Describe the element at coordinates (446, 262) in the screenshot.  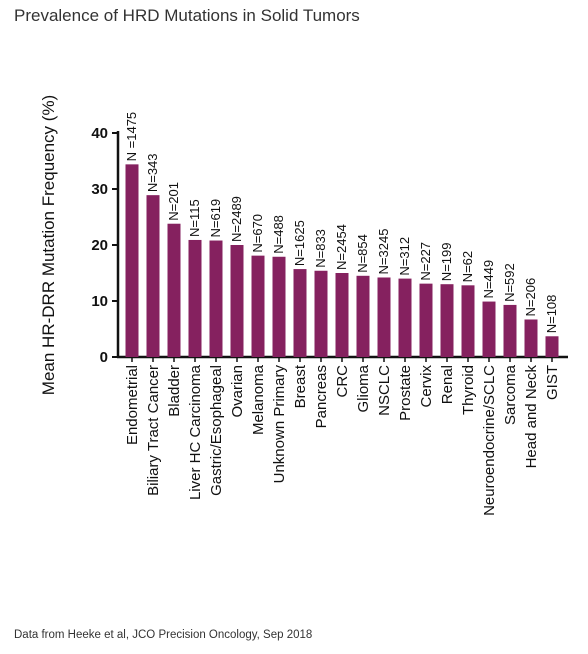
I see `sample-size-label: N=199` at that location.